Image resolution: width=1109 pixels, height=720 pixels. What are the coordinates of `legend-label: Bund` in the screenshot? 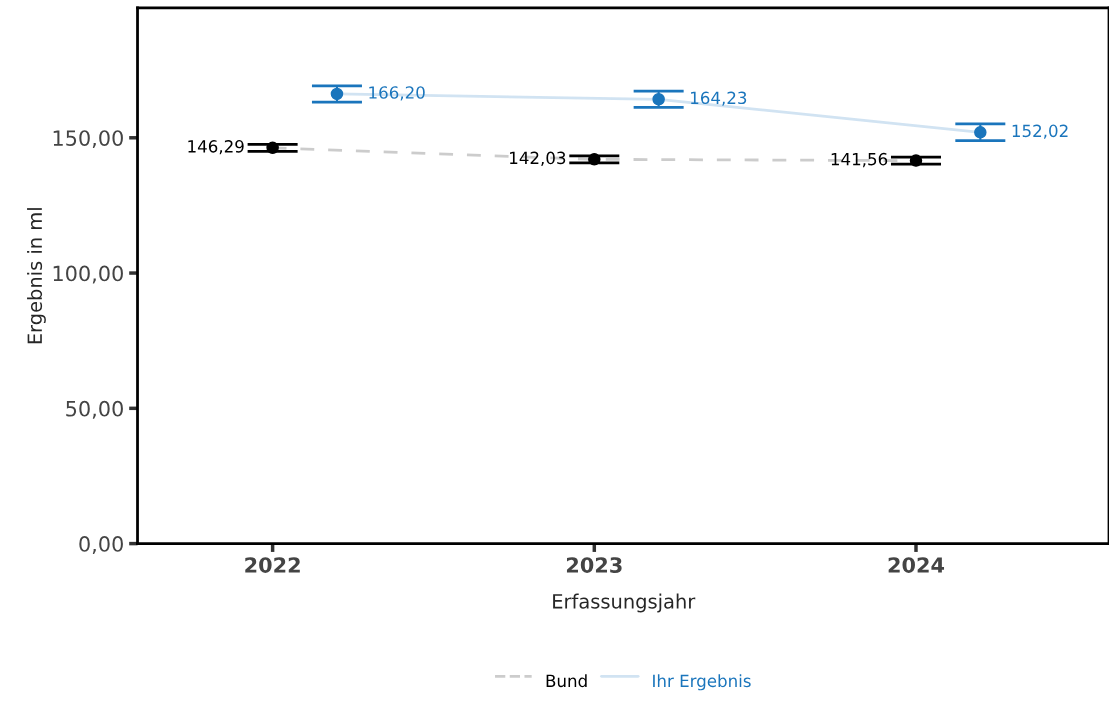 It's located at (566, 681).